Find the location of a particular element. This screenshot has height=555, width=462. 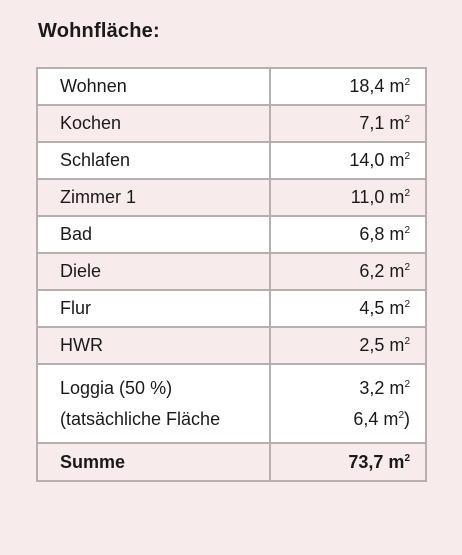

page-title: Wohnfläche: is located at coordinates (99, 31).